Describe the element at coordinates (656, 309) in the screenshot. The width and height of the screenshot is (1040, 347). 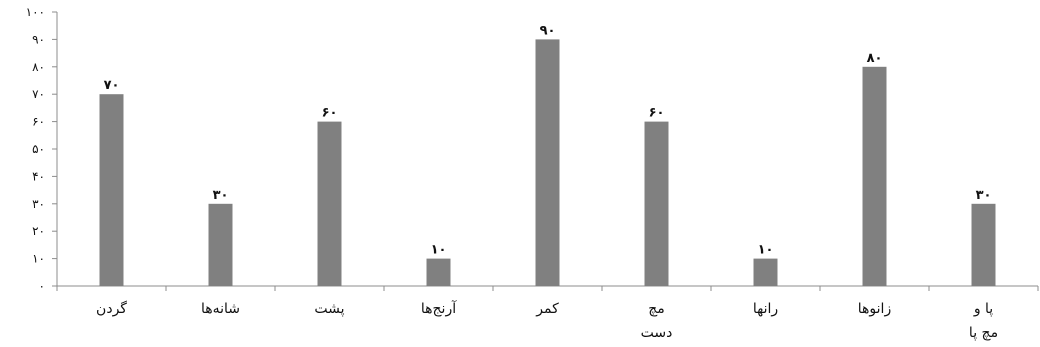
I see `x-tick-label: مچ` at that location.